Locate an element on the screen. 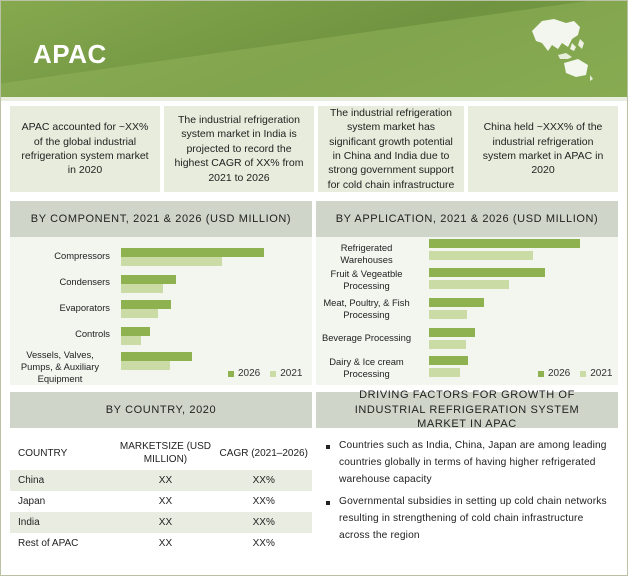  col-market-size: MARKETSIZE (USD MILLION) is located at coordinates (165, 453).